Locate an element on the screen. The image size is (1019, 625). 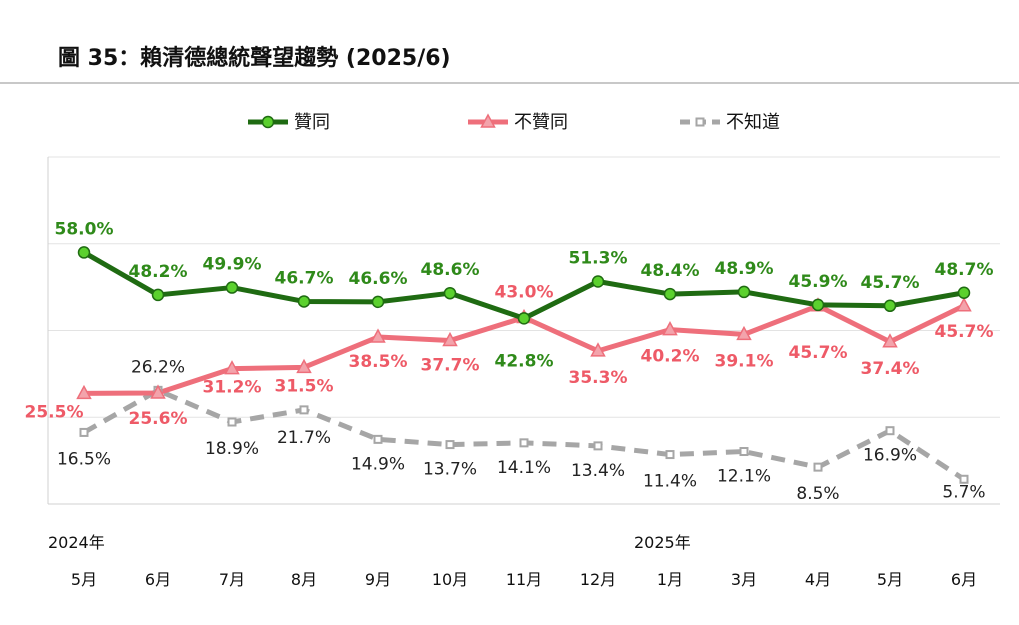
legend-entry-2: 不知道 is located at coordinates (753, 122).